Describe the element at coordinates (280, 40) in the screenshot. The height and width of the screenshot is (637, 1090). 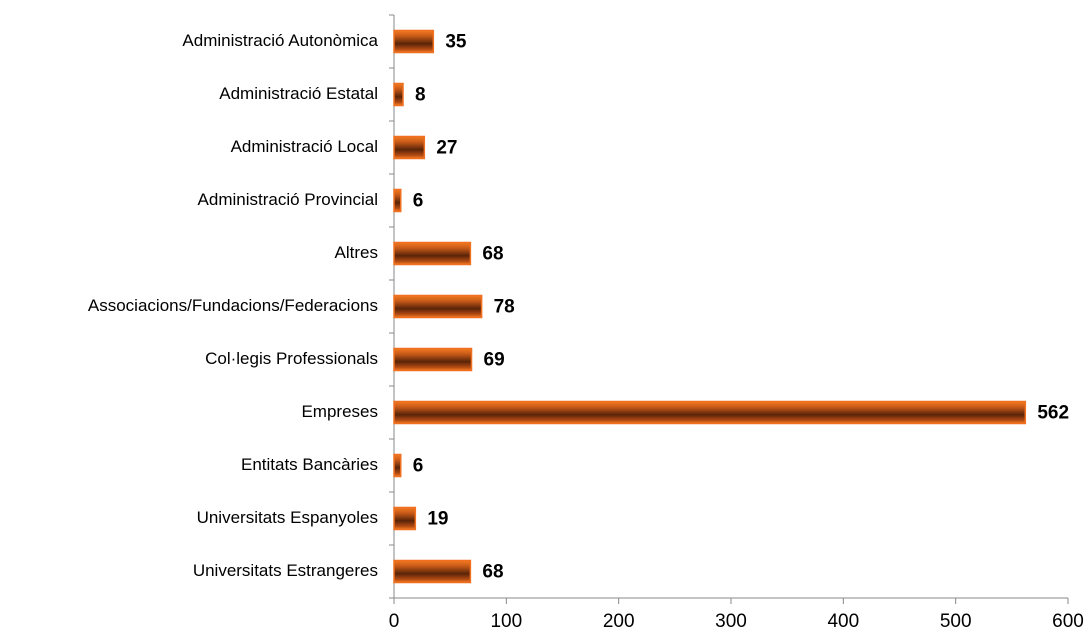
I see `category-label: Administració Autonòmica` at that location.